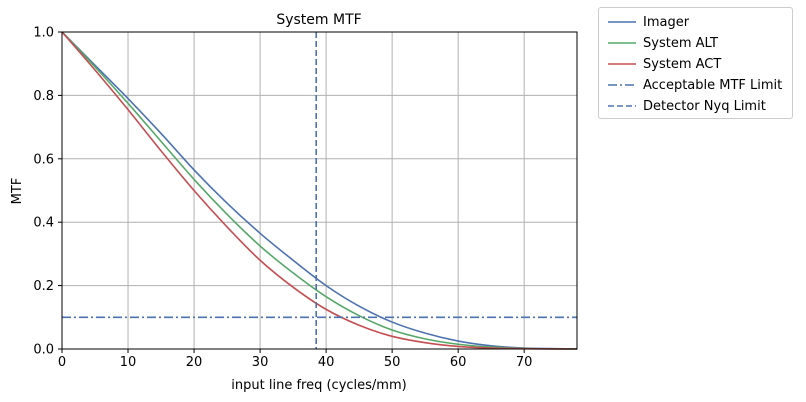 The image size is (806, 402). I want to click on x-tick-label: 0, so click(62, 362).